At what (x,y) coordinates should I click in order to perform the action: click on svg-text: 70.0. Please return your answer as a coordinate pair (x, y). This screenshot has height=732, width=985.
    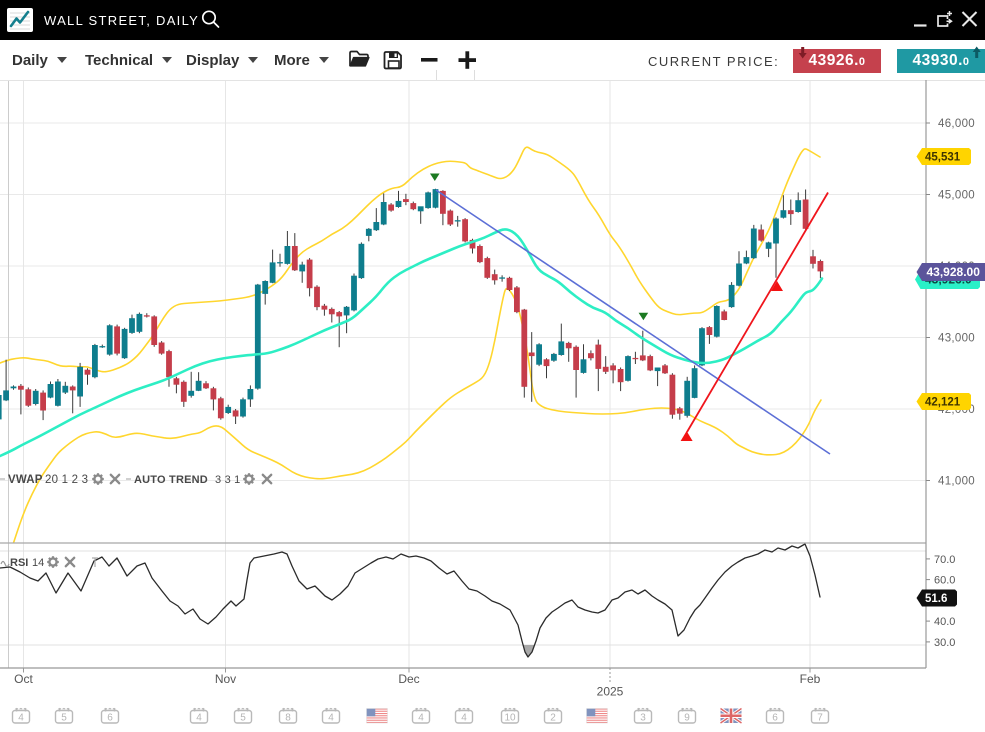
    Looking at the image, I should click on (944, 560).